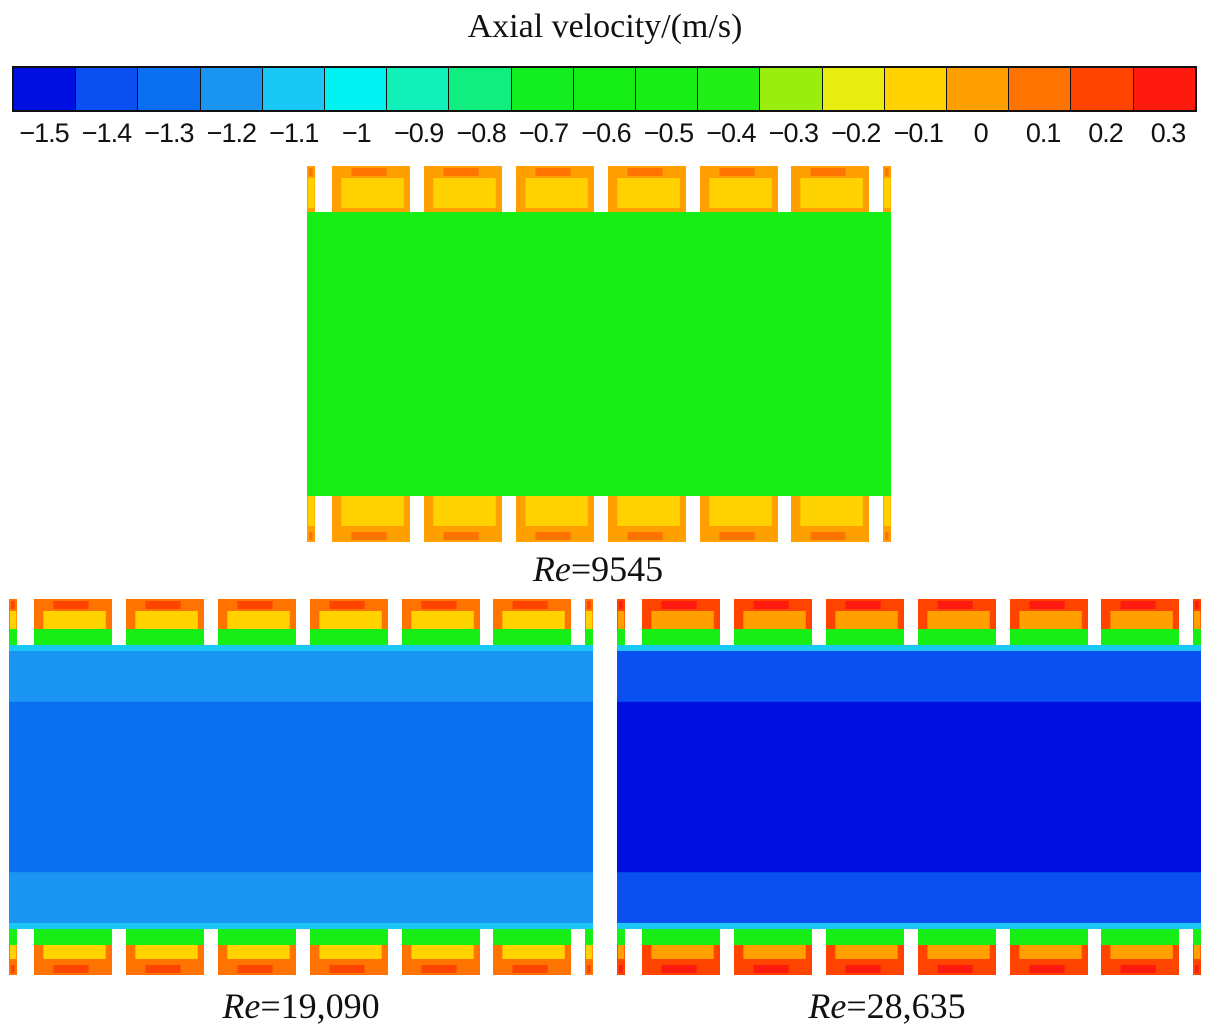  What do you see at coordinates (598, 569) in the screenshot?
I see `panel-label-re-9545: Re=9545` at bounding box center [598, 569].